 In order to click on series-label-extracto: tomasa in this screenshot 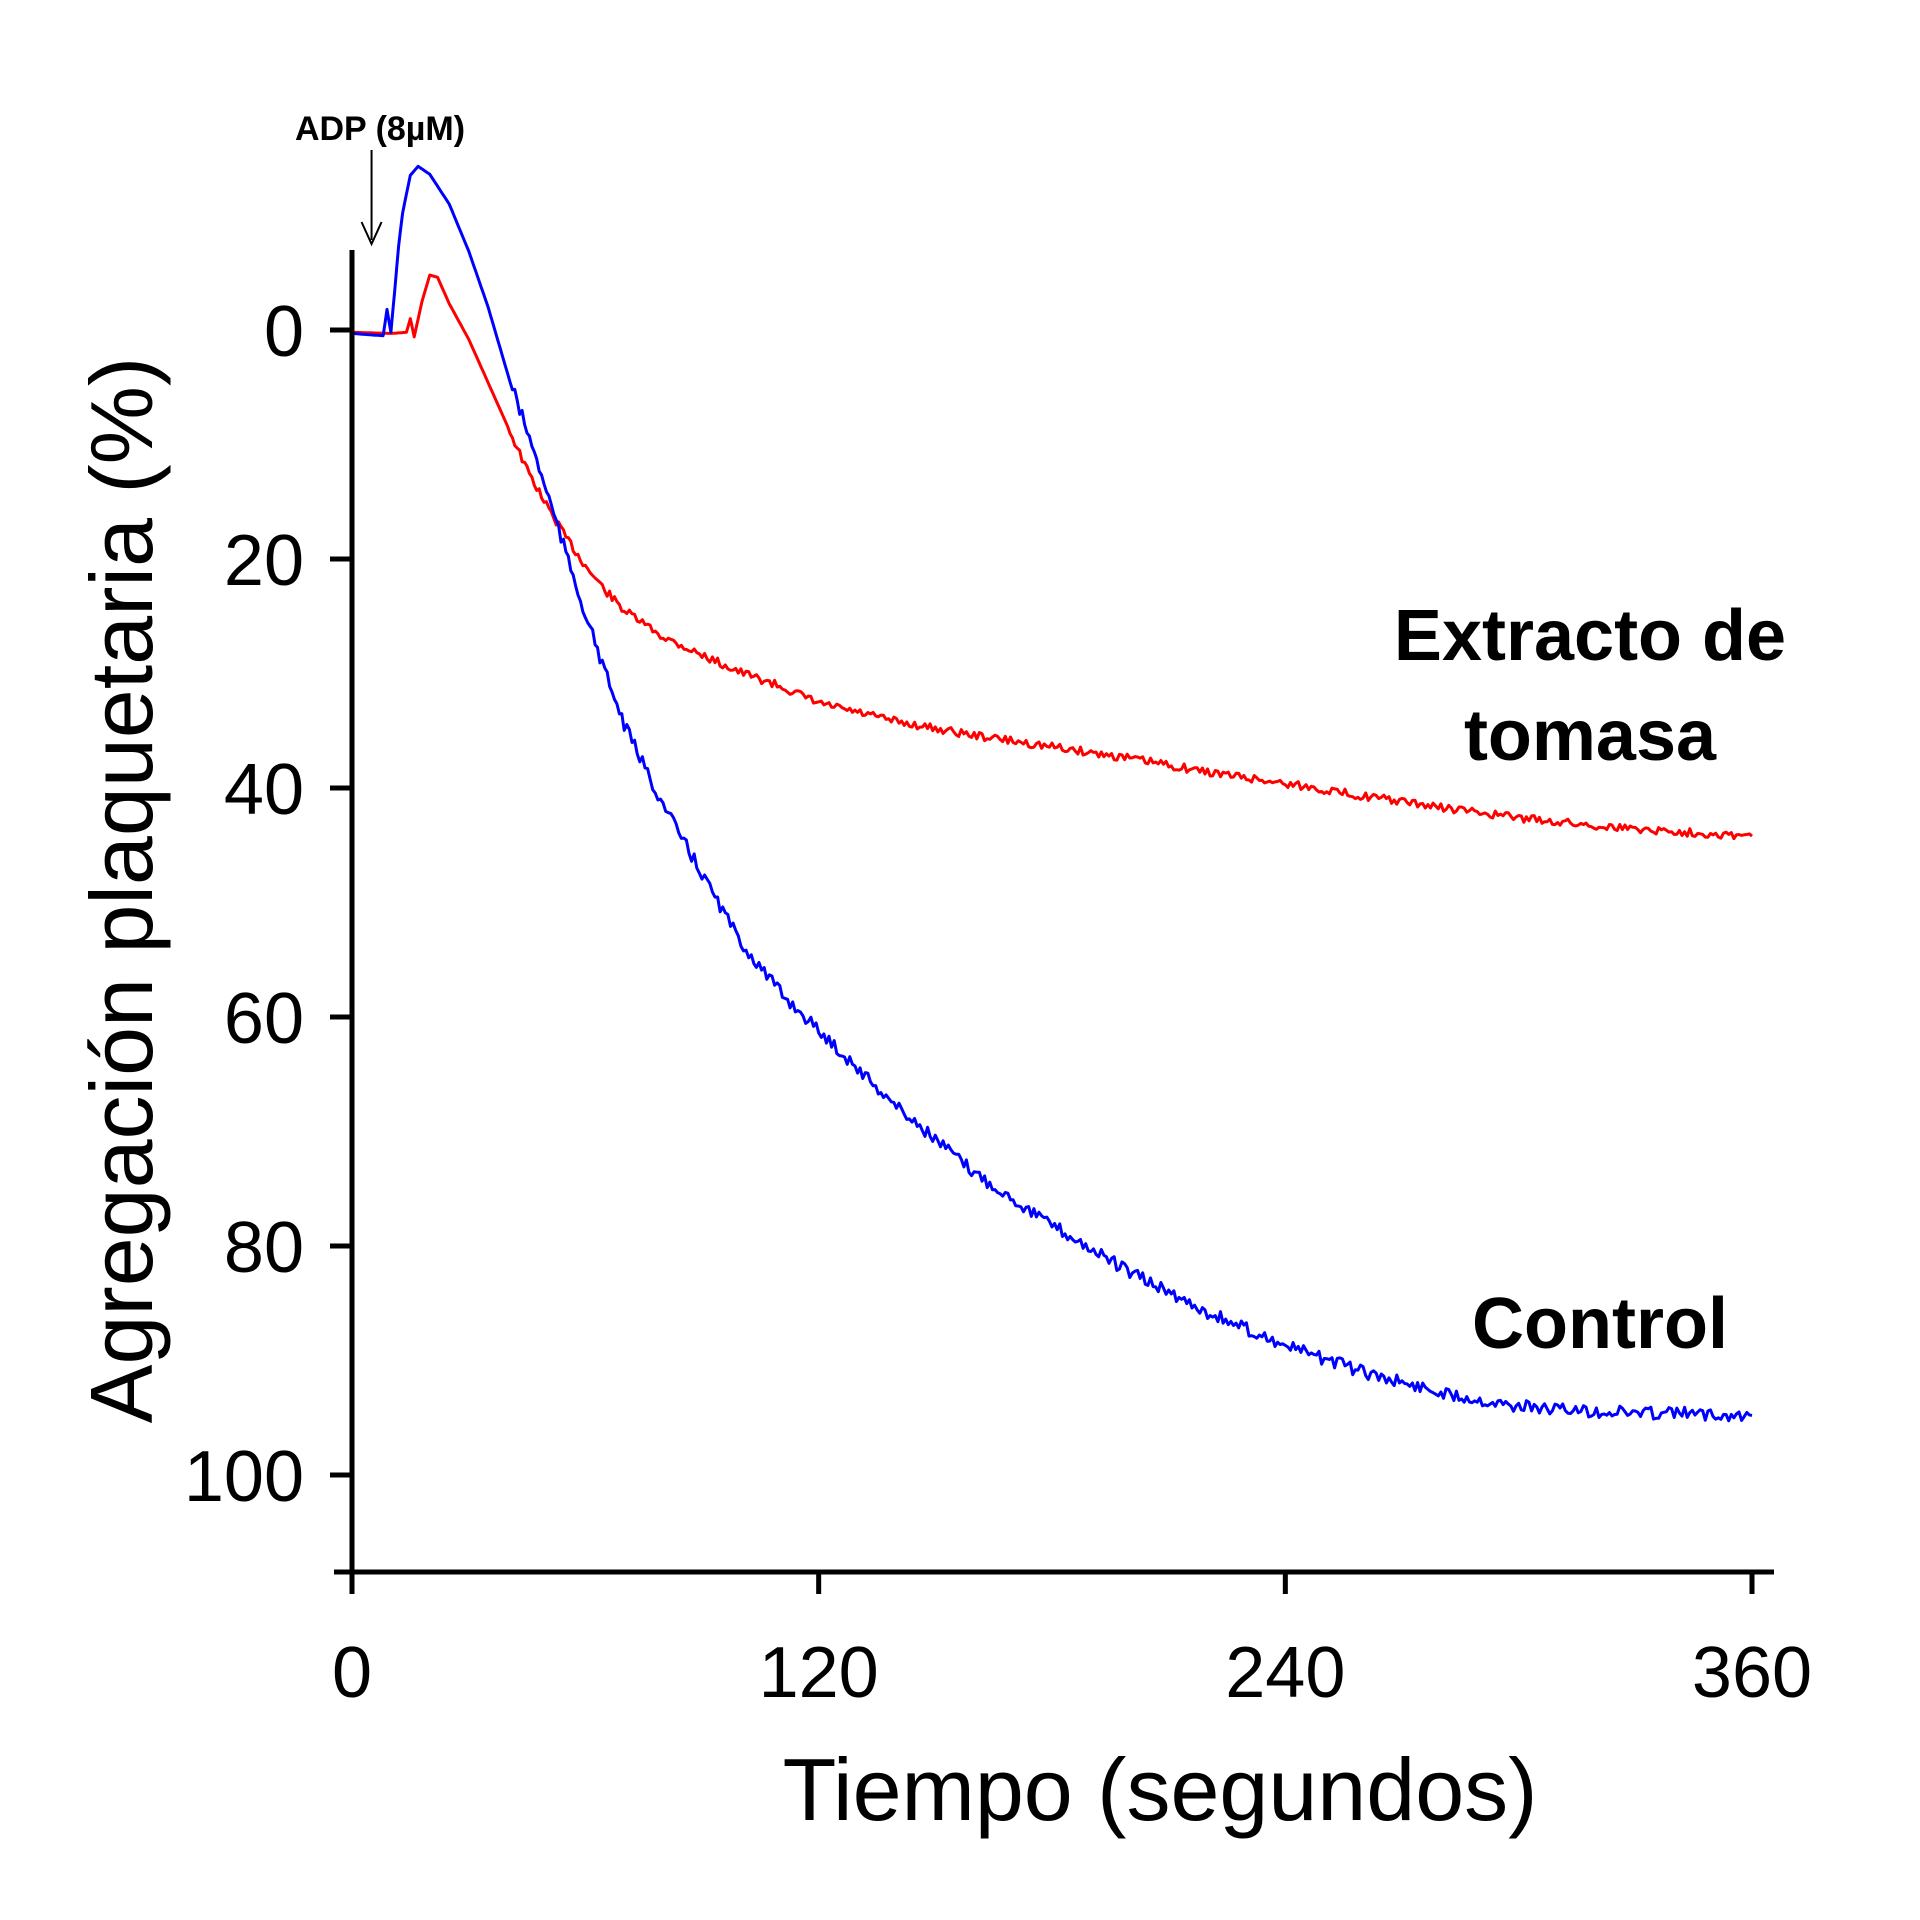, I will do `click(1590, 736)`.